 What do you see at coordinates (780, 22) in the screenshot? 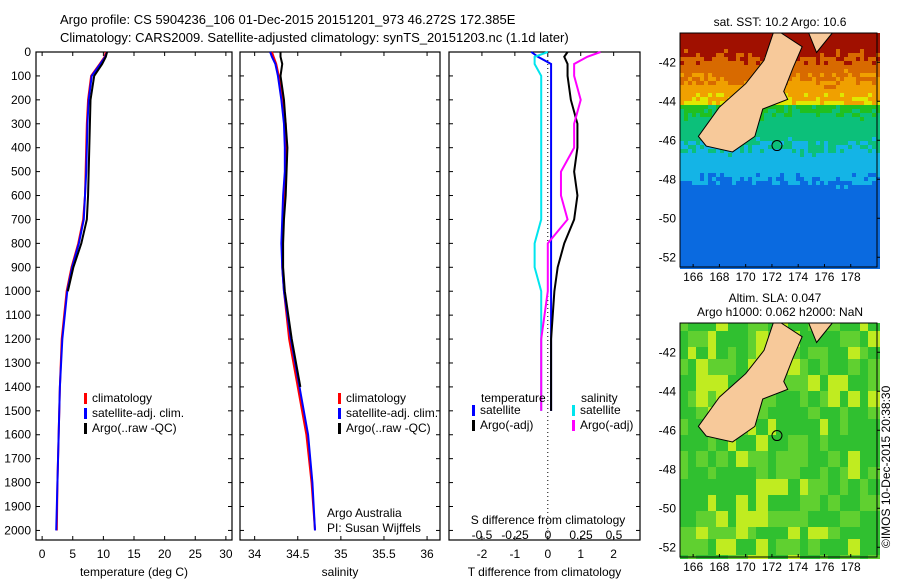
I see `map-title: sat. SST: 10.2 Argo: 10.6` at bounding box center [780, 22].